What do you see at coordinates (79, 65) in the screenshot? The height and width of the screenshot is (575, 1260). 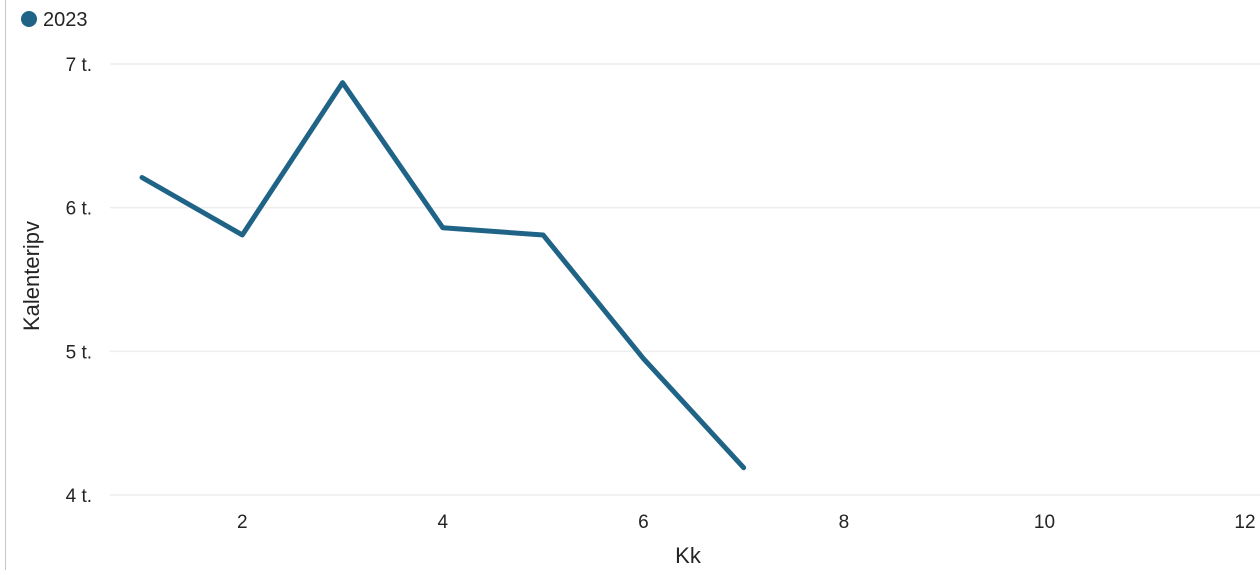 I see `y-tick-label: 7 t.` at bounding box center [79, 65].